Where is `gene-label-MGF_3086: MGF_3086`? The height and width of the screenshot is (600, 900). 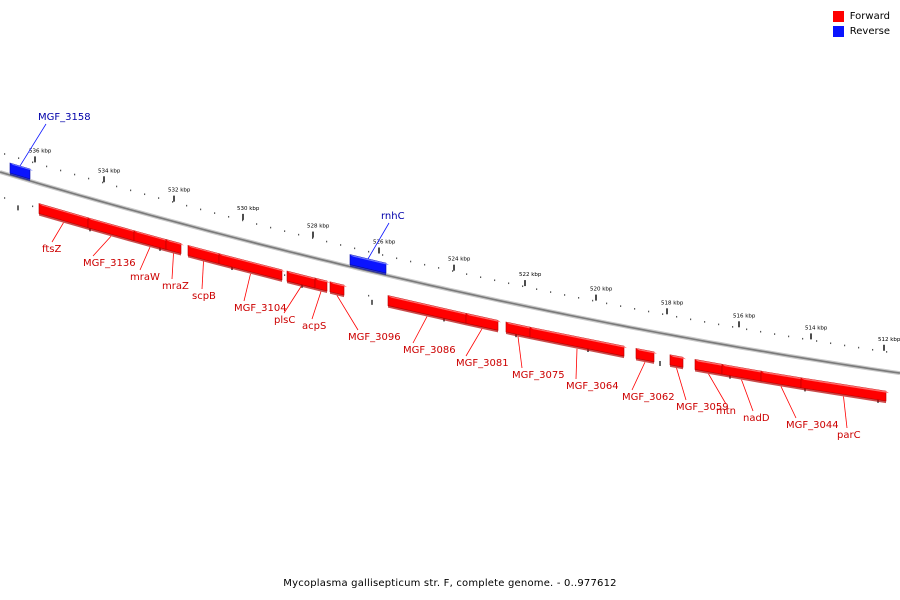
gene-label-MGF_3086: MGF_3086 is located at coordinates (429, 350).